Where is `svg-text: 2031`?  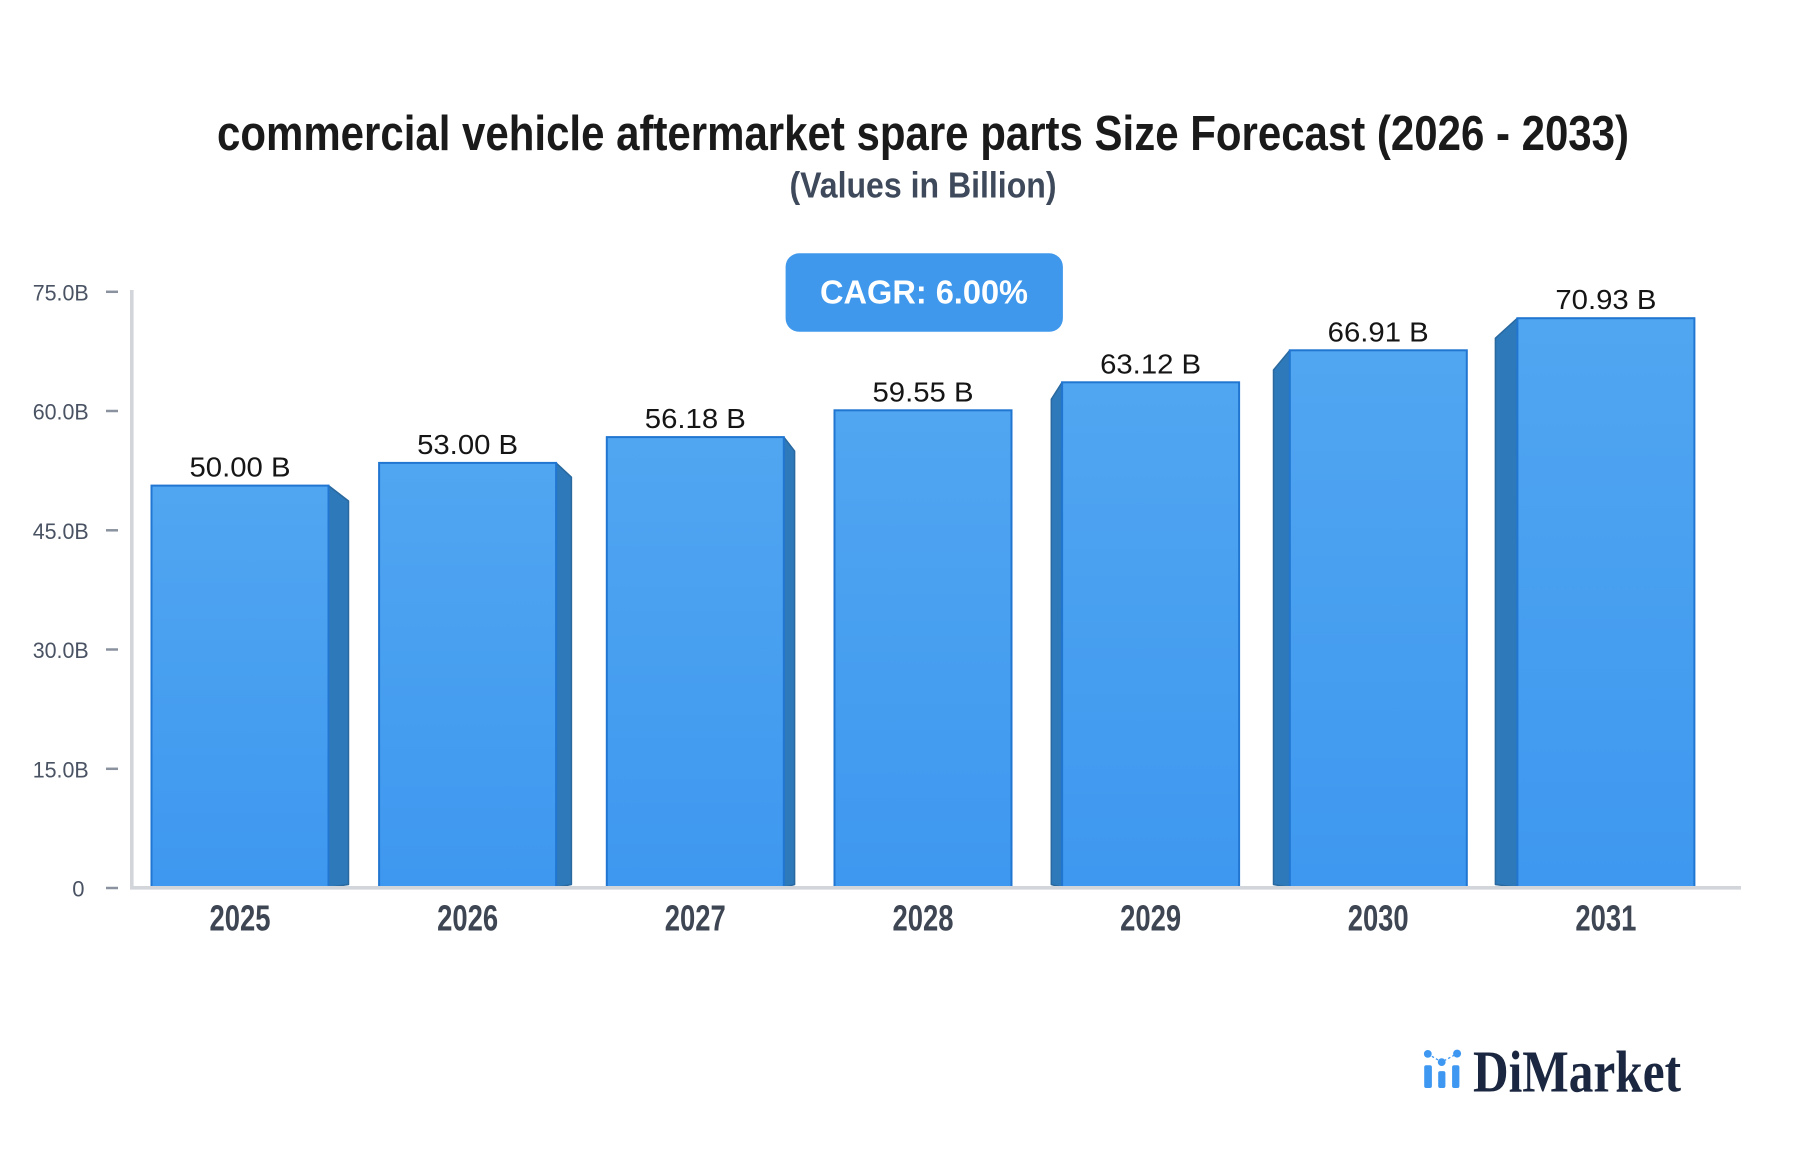 svg-text: 2031 is located at coordinates (1605, 918).